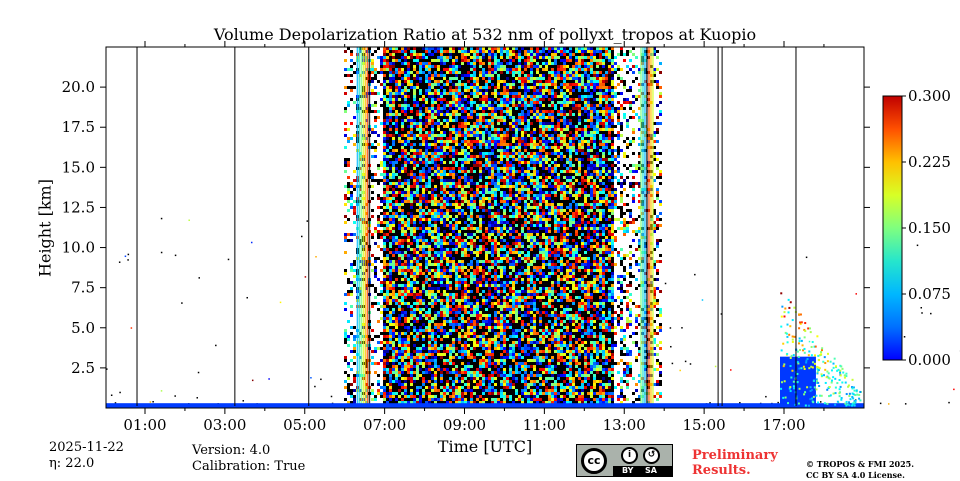 The image size is (960, 481). What do you see at coordinates (464, 425) in the screenshot?
I see `x-tick-label: 09:00` at bounding box center [464, 425].